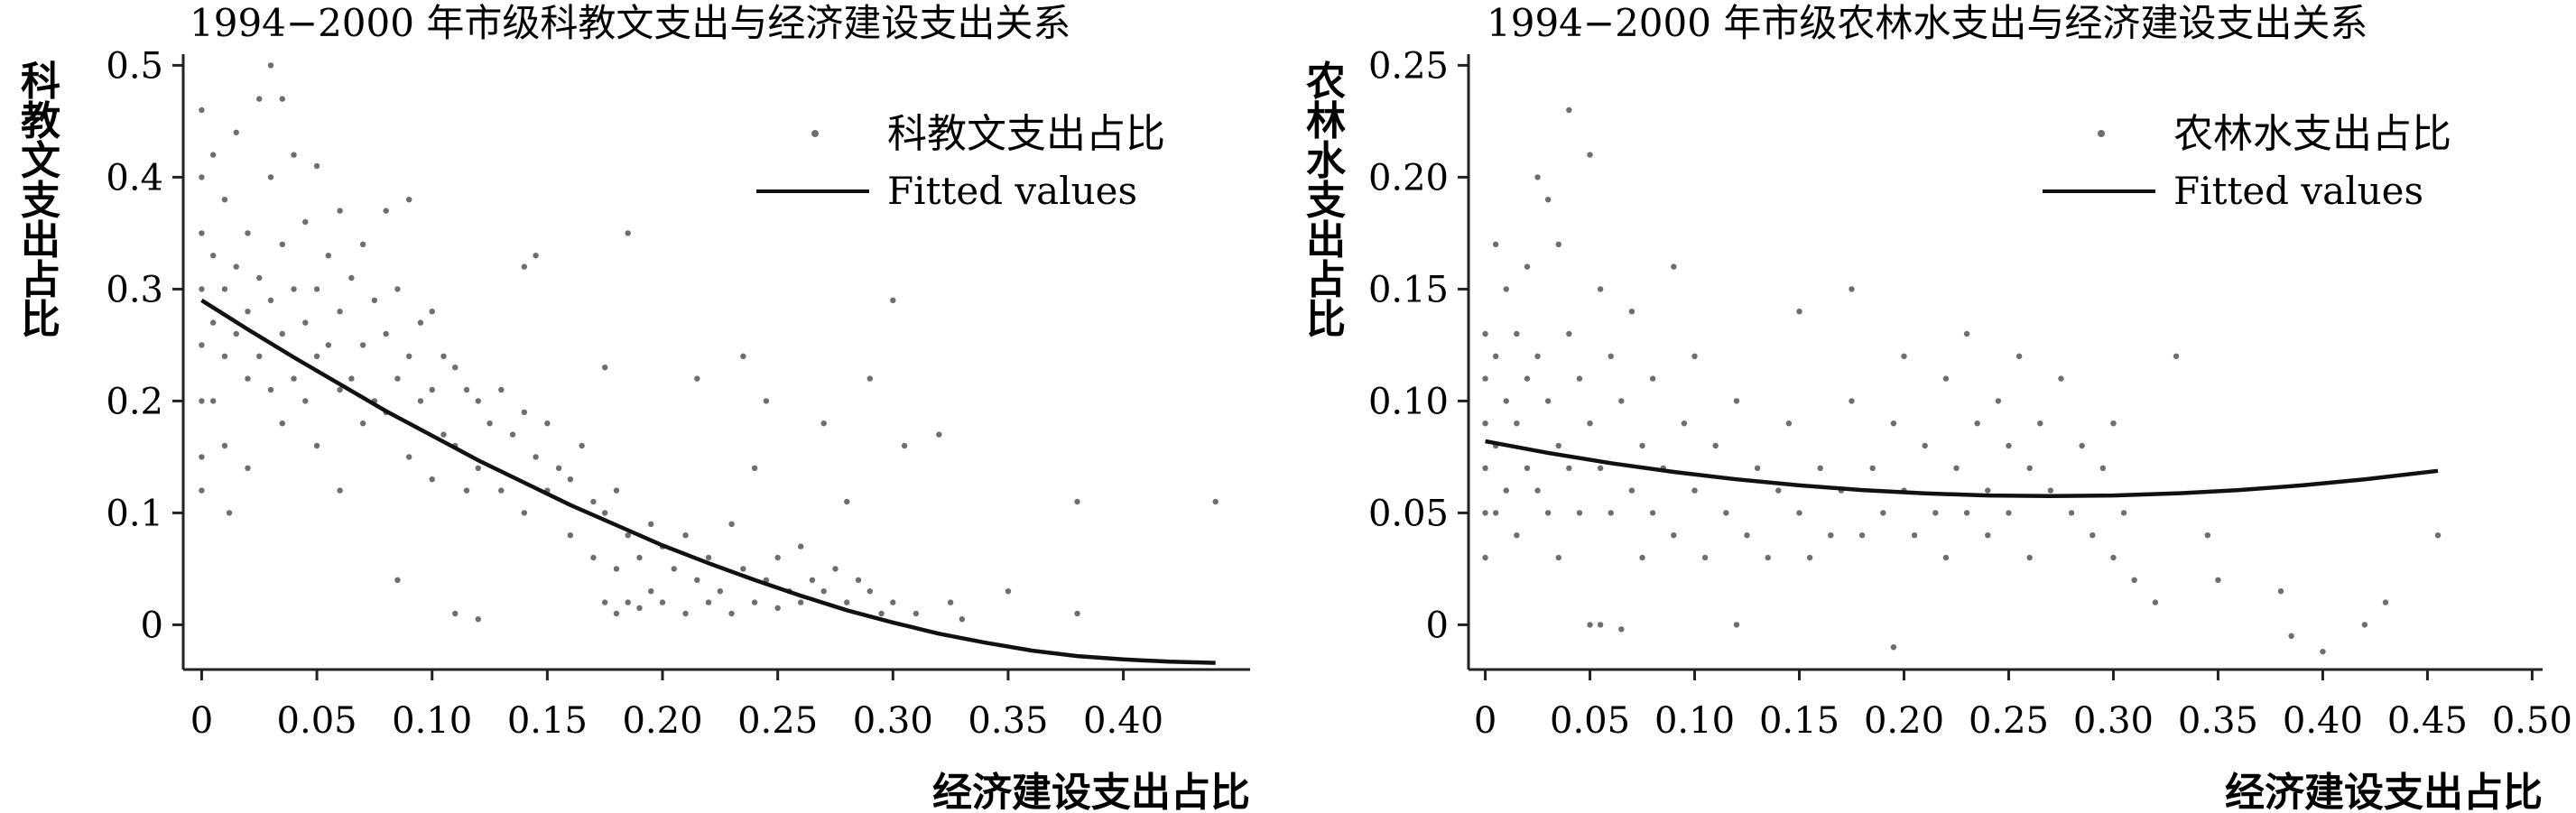 Image resolution: width=2576 pixels, height=813 pixels. Describe the element at coordinates (815, 133) in the screenshot. I see `legend-scatter-marker` at that location.